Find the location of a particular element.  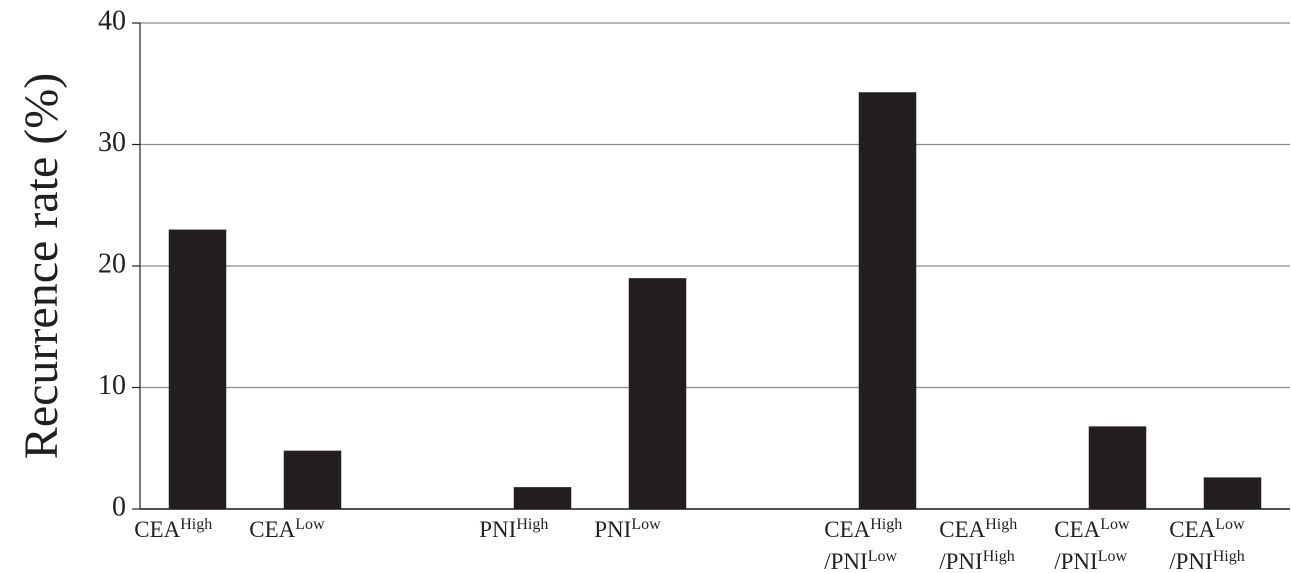

y-tick-label: 30 is located at coordinates (112, 142).